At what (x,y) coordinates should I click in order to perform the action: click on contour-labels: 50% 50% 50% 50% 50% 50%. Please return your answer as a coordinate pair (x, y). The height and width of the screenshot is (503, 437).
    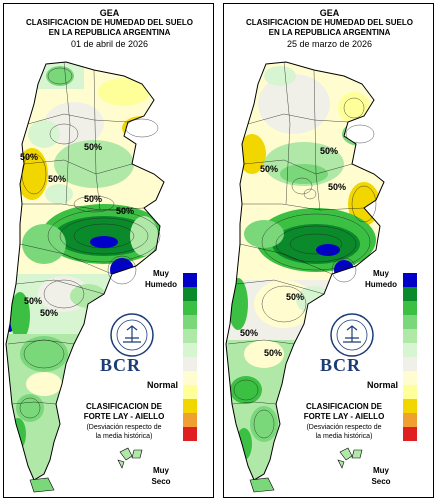
    Looking at the image, I should click on (293, 252).